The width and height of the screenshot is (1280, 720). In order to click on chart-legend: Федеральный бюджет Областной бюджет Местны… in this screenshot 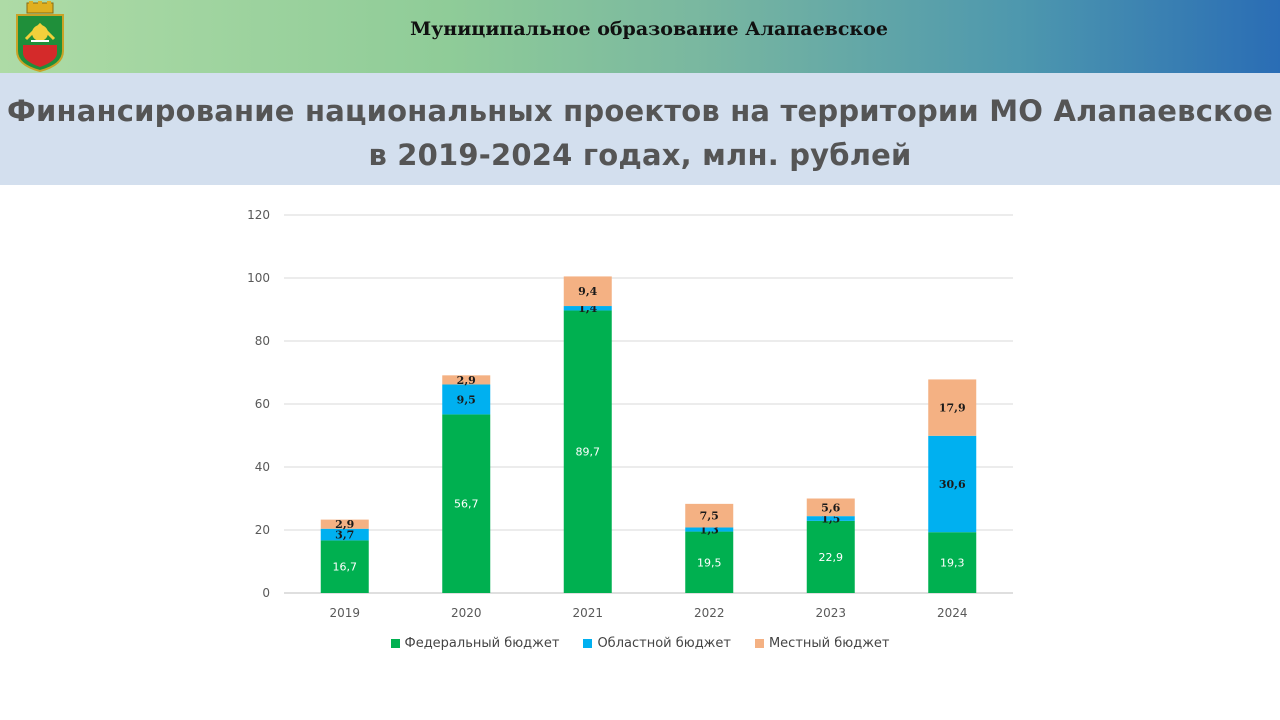, I will do `click(640, 644)`.